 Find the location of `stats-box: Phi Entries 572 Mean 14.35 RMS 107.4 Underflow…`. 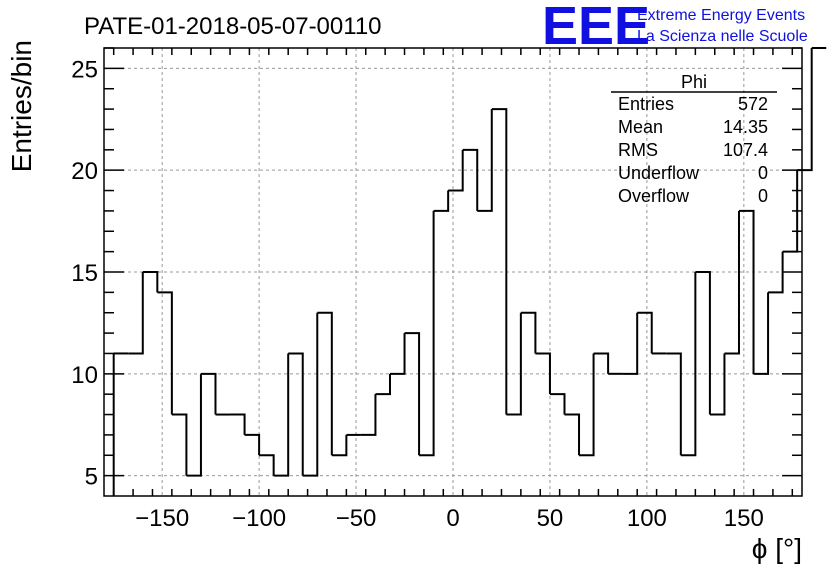

stats-box: Phi Entries 572 Mean 14.35 RMS 107.4 Underflow… is located at coordinates (694, 139).